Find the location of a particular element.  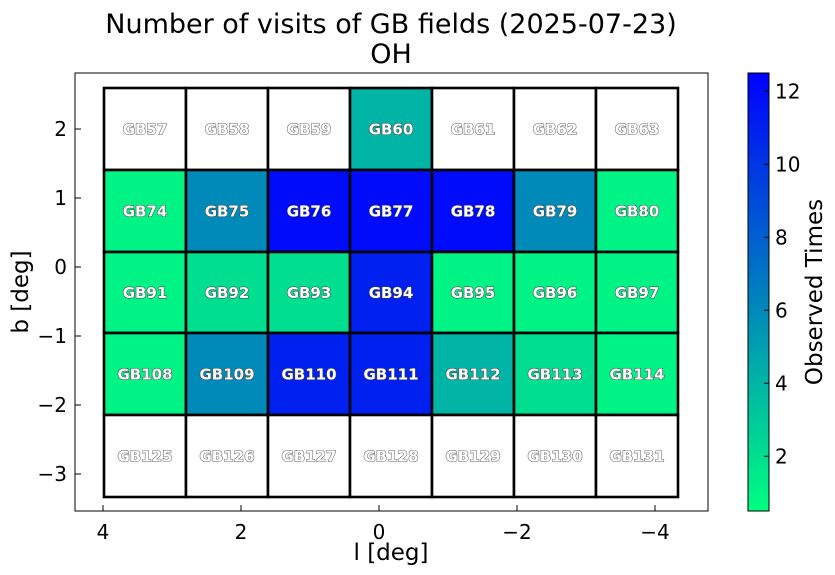

x-tick-label: 4 is located at coordinates (103, 532).